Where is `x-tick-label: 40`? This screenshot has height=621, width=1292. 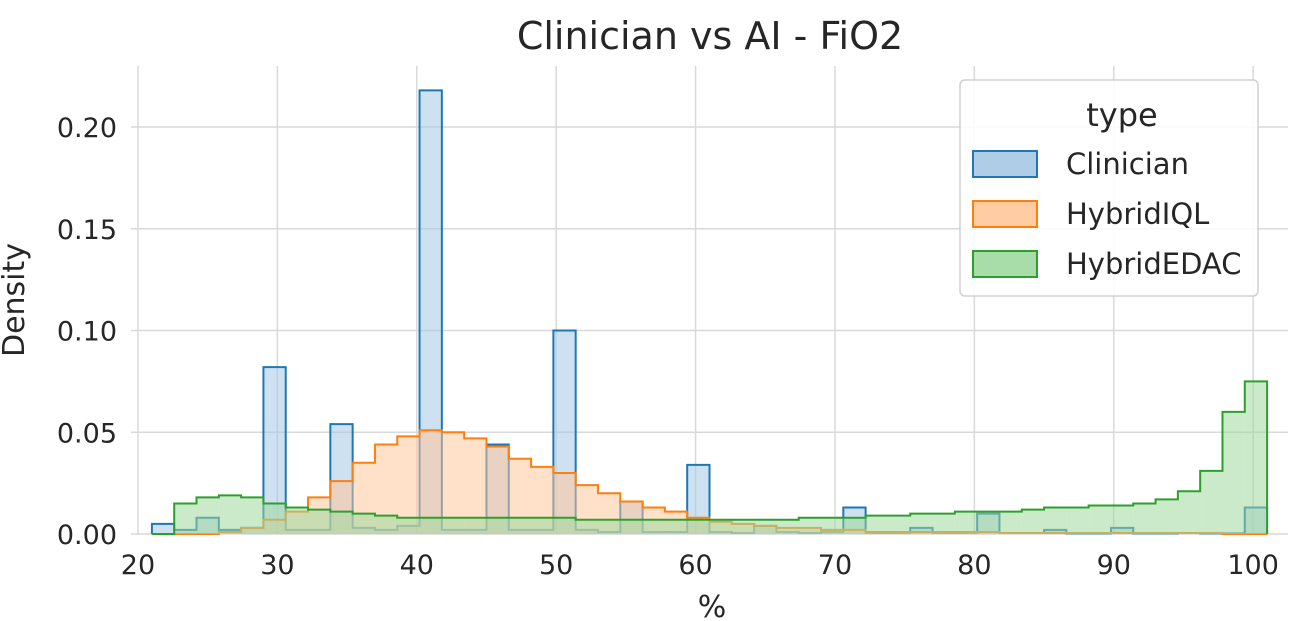 x-tick-label: 40 is located at coordinates (417, 565).